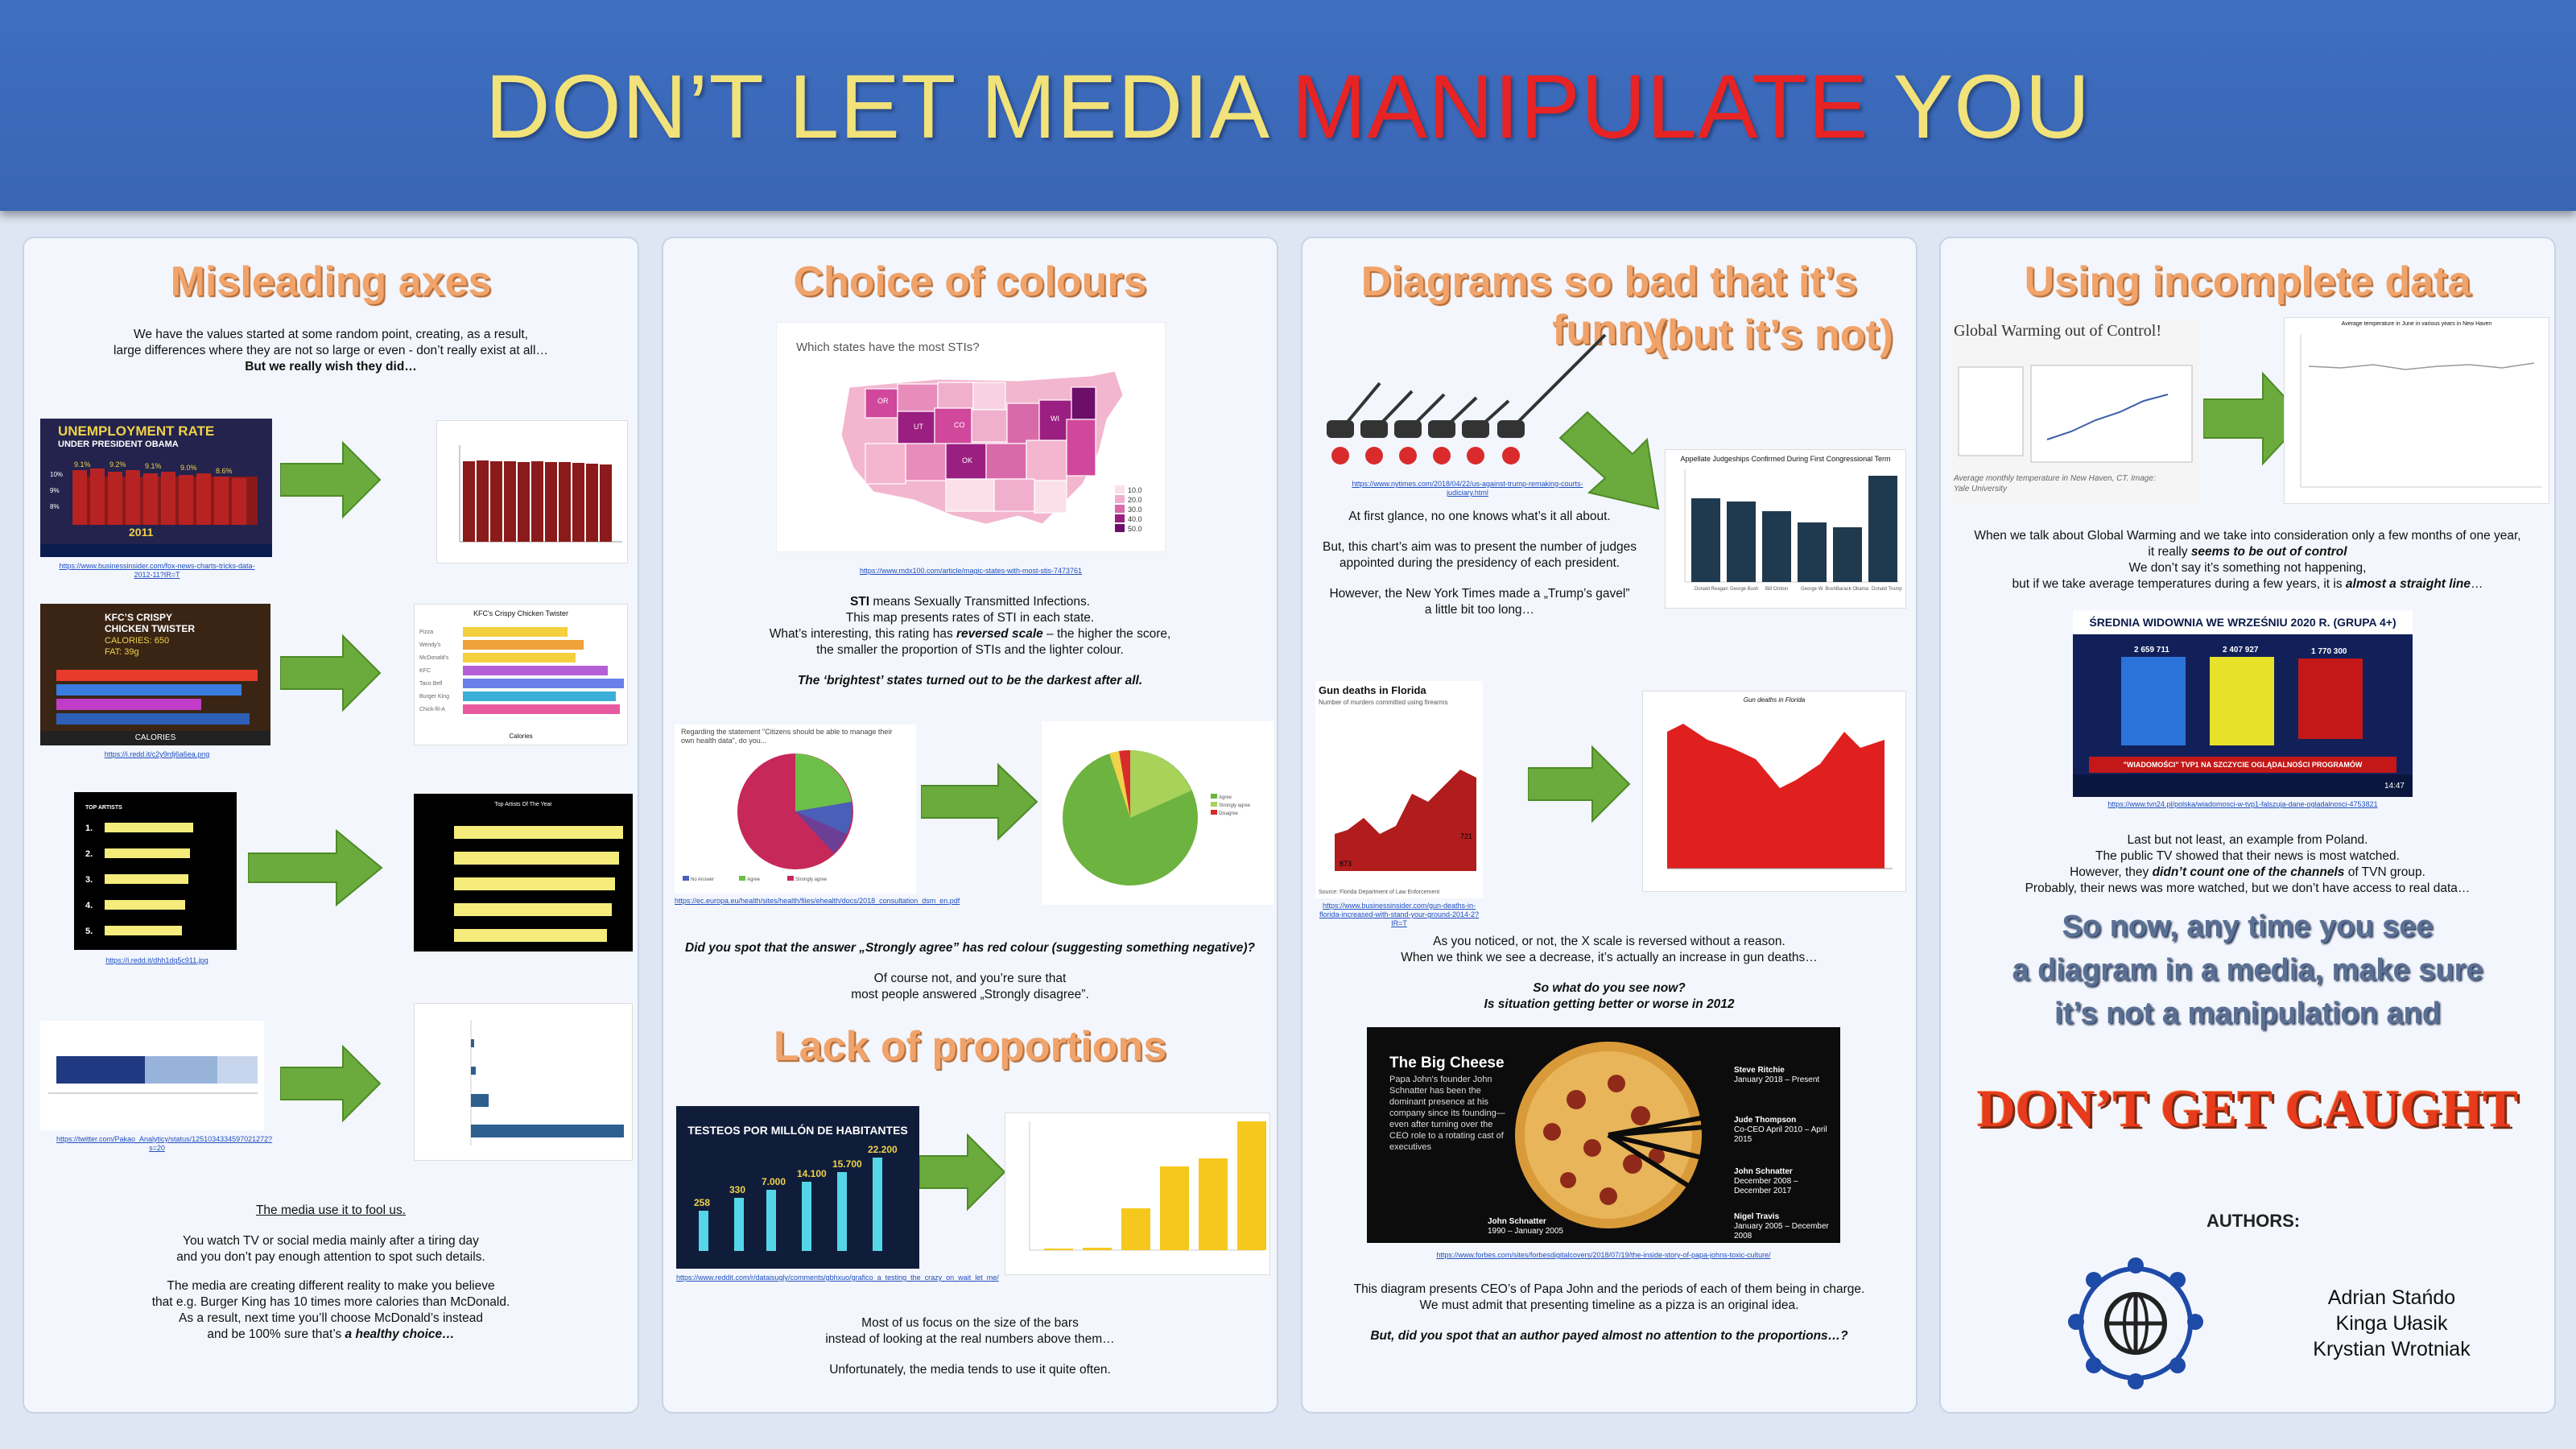 This screenshot has height=1449, width=2576. What do you see at coordinates (1055, 419) in the screenshot?
I see `svg-text: WI` at bounding box center [1055, 419].